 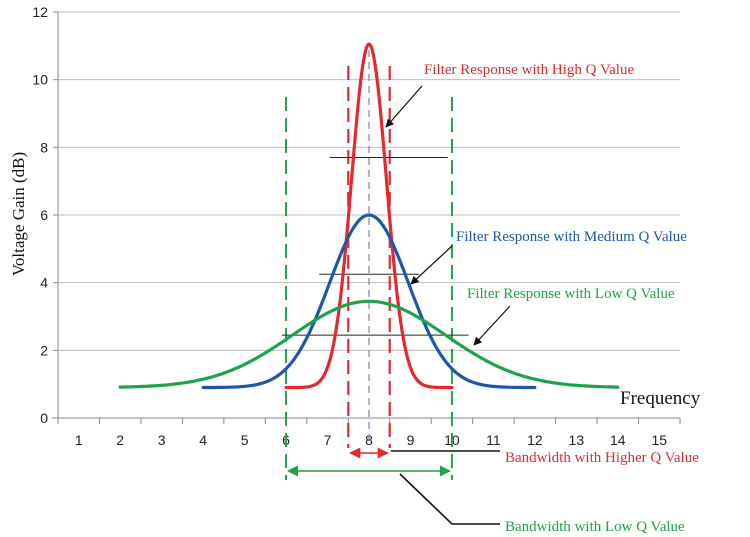 I want to click on leader-bandwidth-low, so click(x=449, y=499).